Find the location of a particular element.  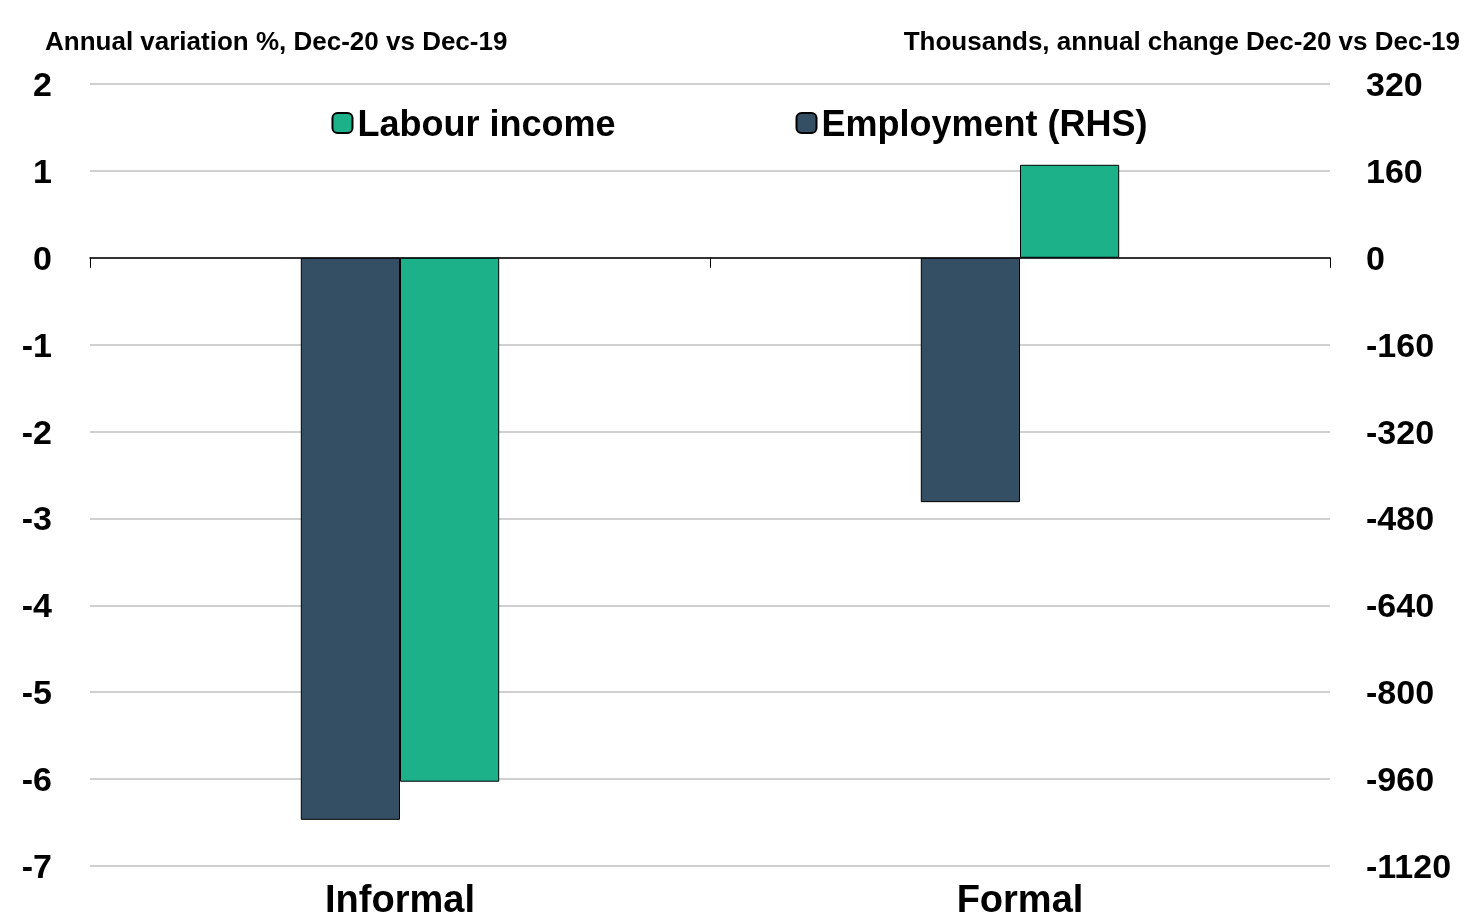

y-tick-label: 1 is located at coordinates (42, 170).